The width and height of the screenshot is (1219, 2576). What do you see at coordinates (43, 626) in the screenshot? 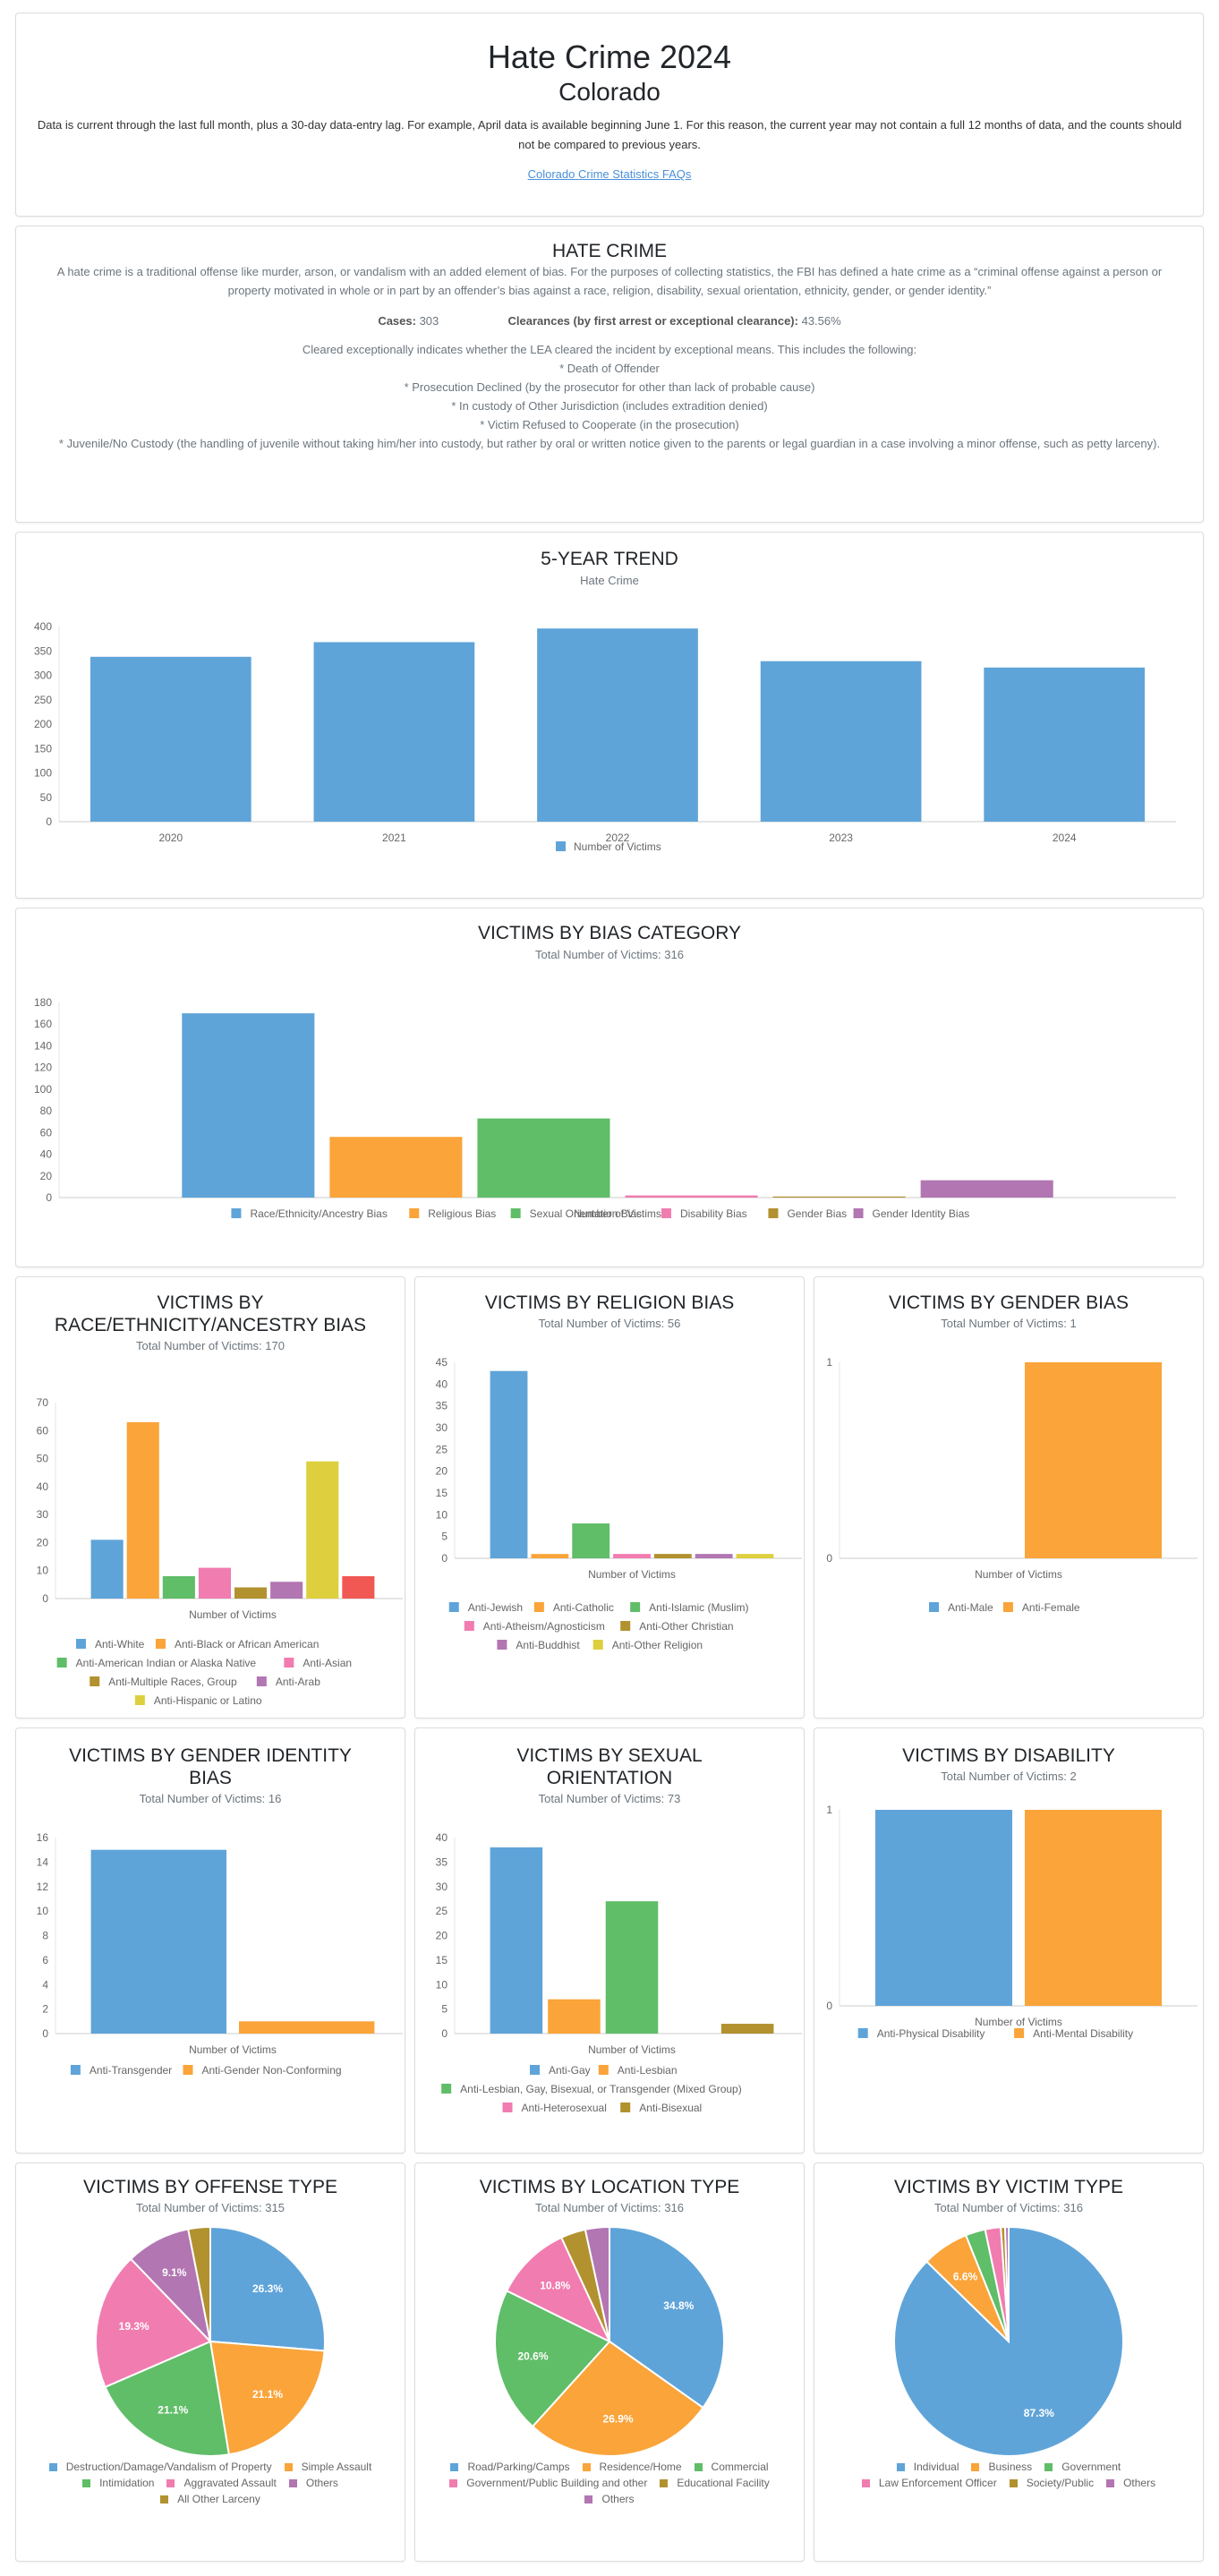
I see `y-tick-label: 400` at bounding box center [43, 626].